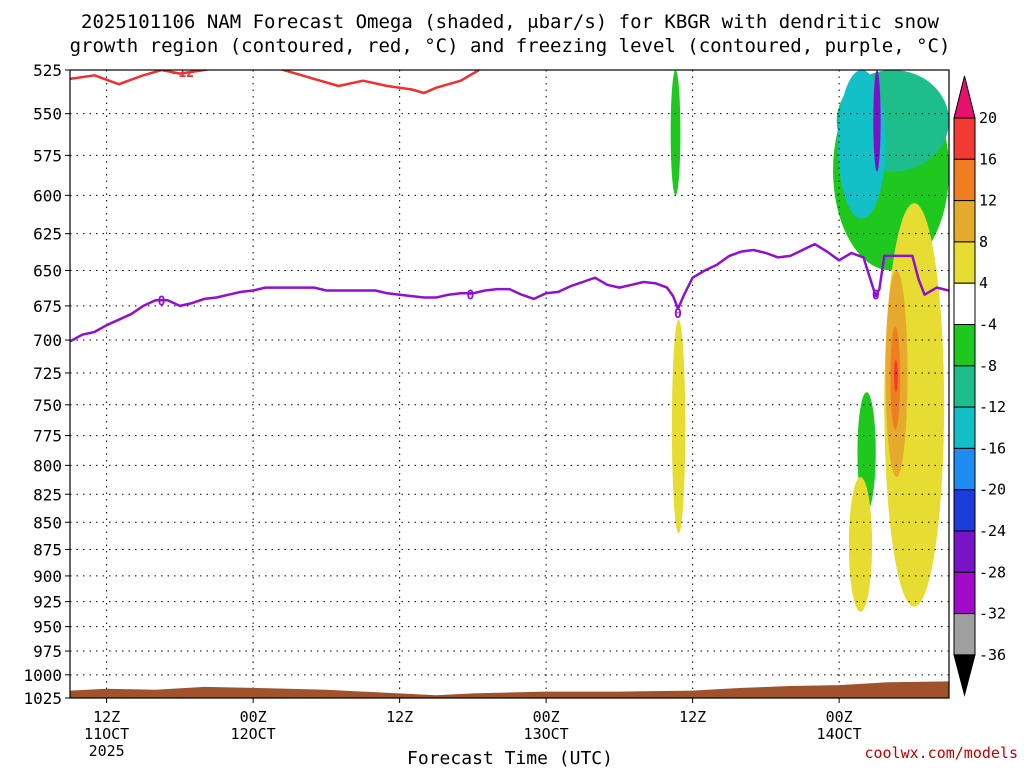 The width and height of the screenshot is (1024, 768). Describe the element at coordinates (546, 717) in the screenshot. I see `x-tick-label-42-1: 00Z` at that location.